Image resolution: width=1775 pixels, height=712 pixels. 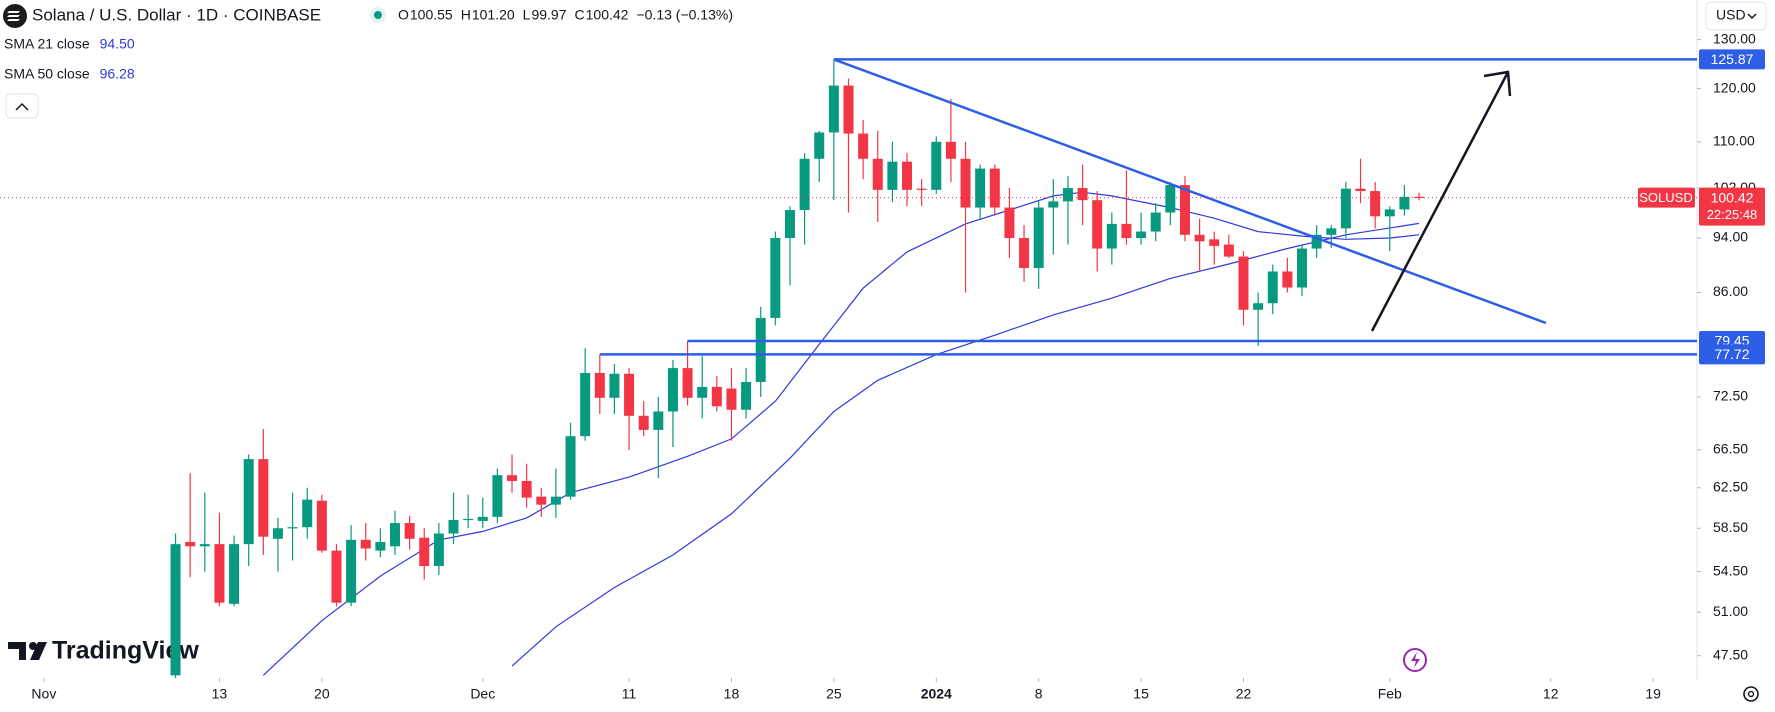 I want to click on x-tick-label: 22, so click(x=1244, y=694).